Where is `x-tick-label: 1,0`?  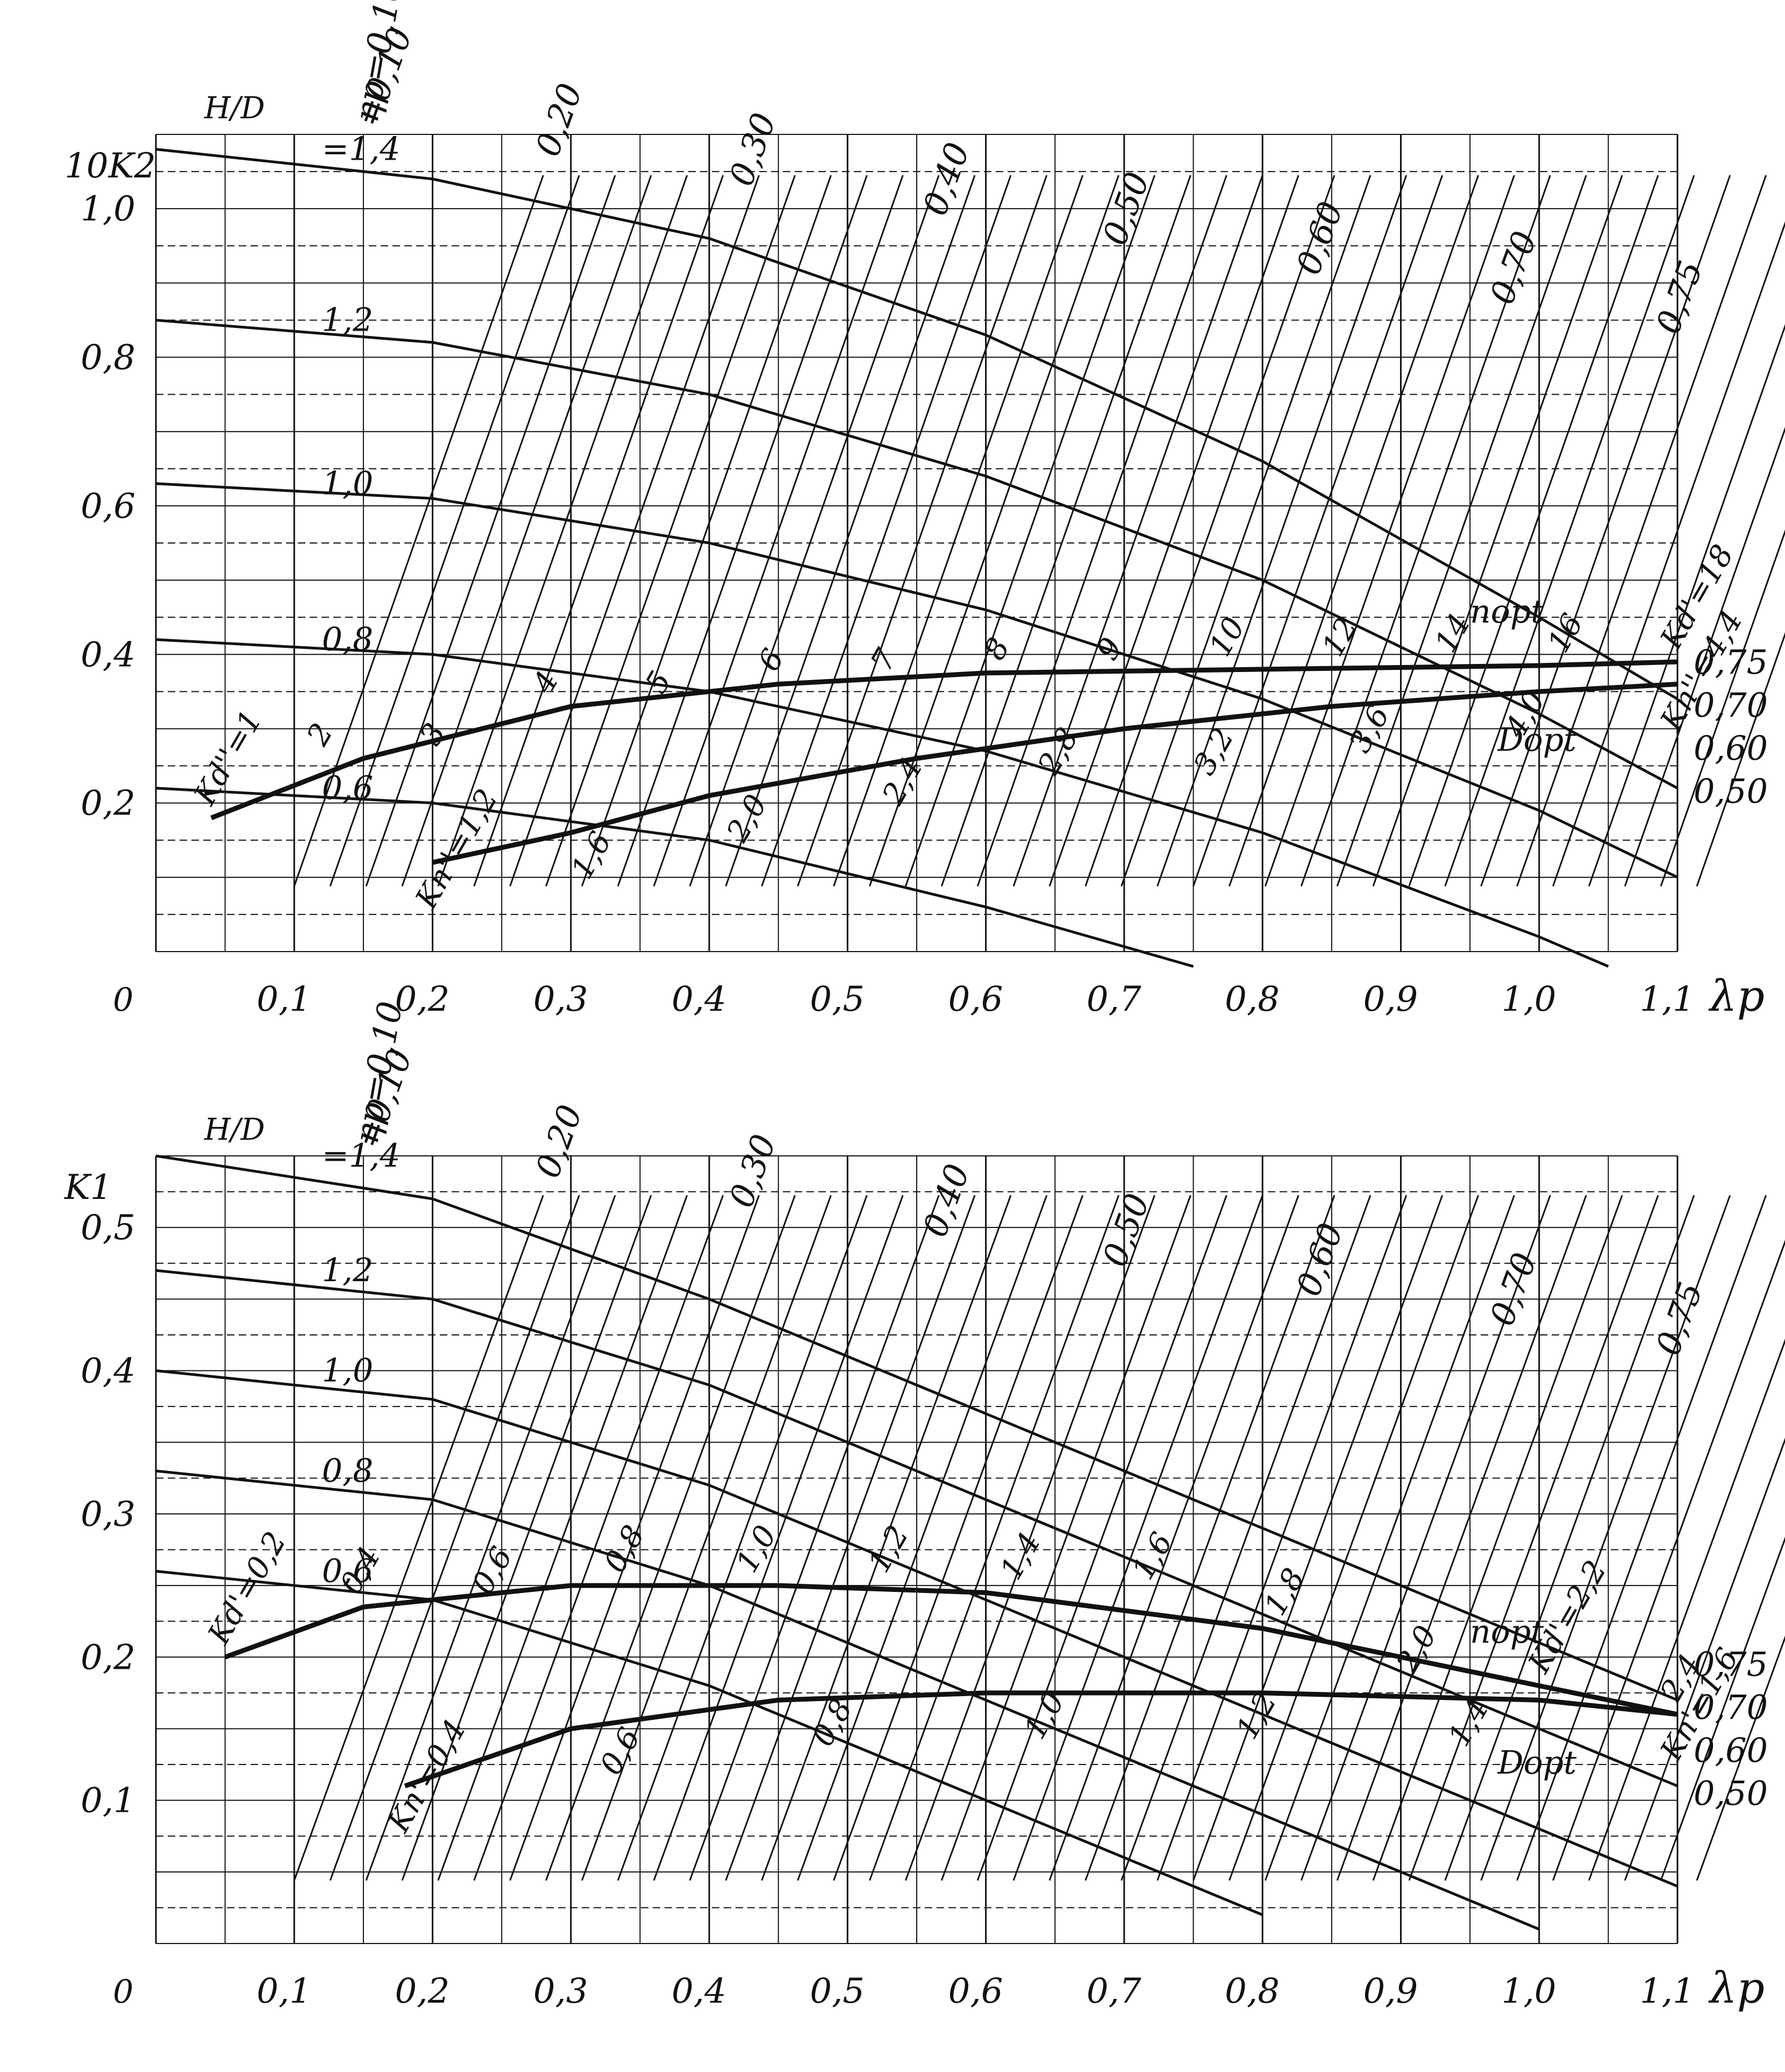 x-tick-label: 1,0 is located at coordinates (1529, 999).